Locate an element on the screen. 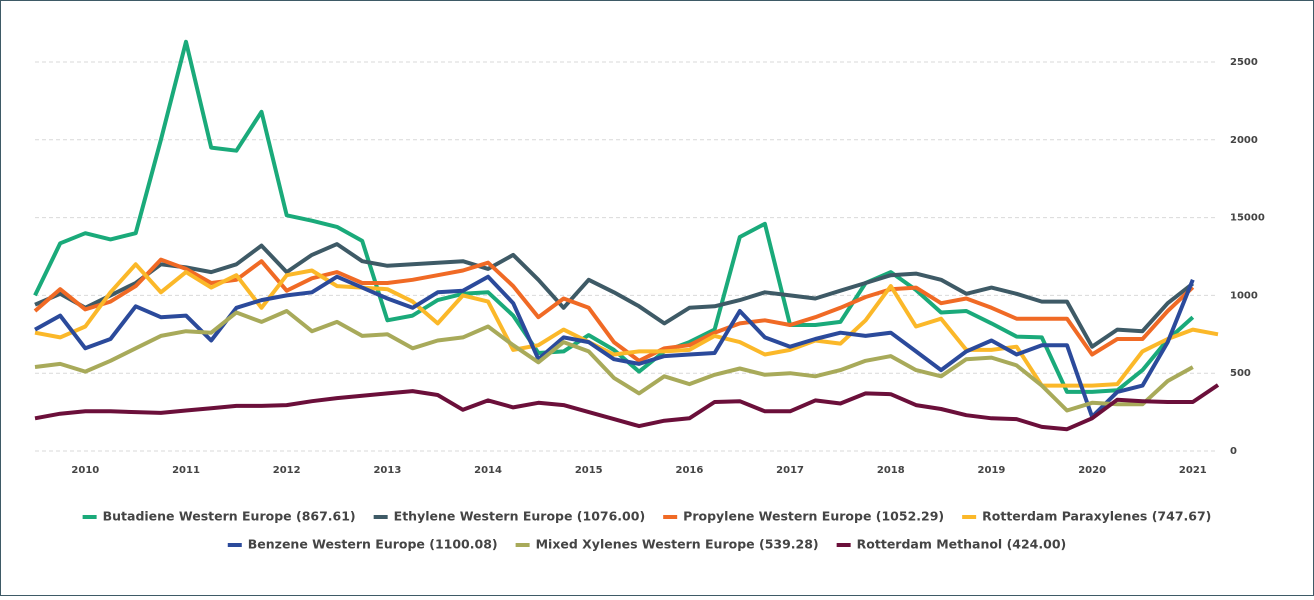  y-tick-label: 0 is located at coordinates (1233, 451).